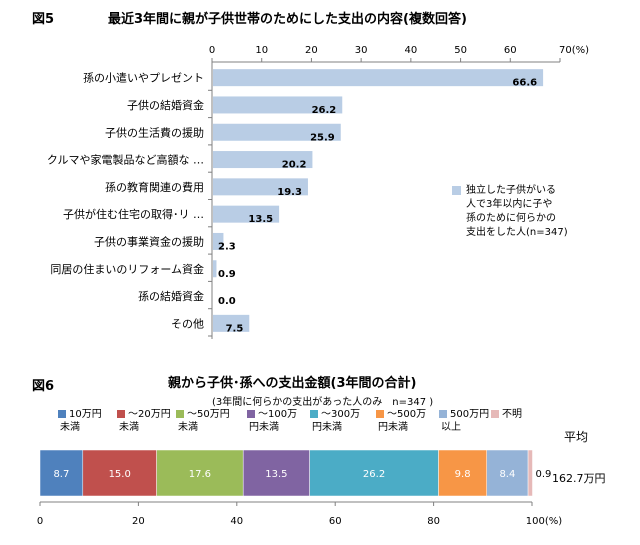 The image size is (640, 545). Describe the element at coordinates (322, 137) in the screenshot. I see `figure5-value-label: 25.9` at that location.